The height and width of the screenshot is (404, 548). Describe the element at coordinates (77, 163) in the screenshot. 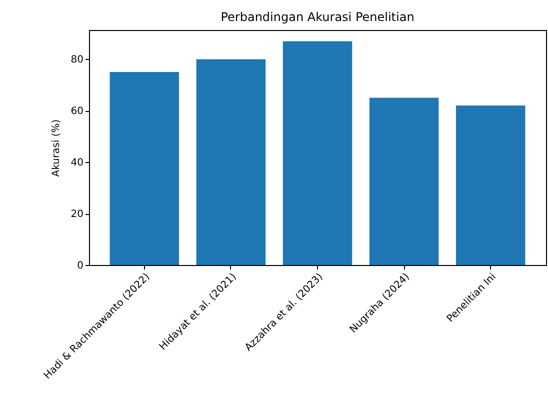

I see `y-tick-label: 40` at that location.